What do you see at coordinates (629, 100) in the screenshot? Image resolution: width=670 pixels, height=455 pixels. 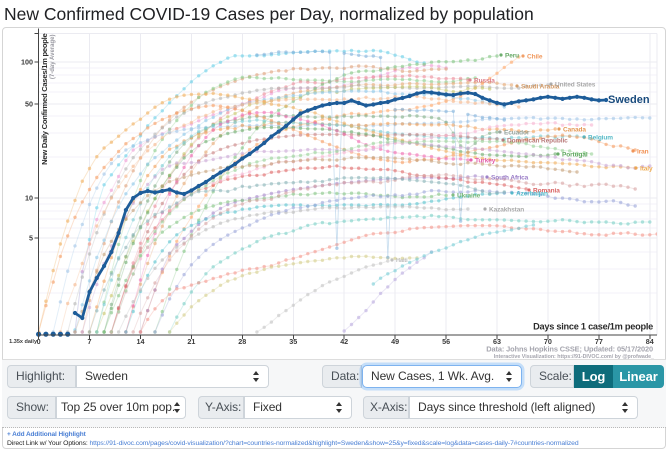 I see `svg-text: Sweden` at bounding box center [629, 100].